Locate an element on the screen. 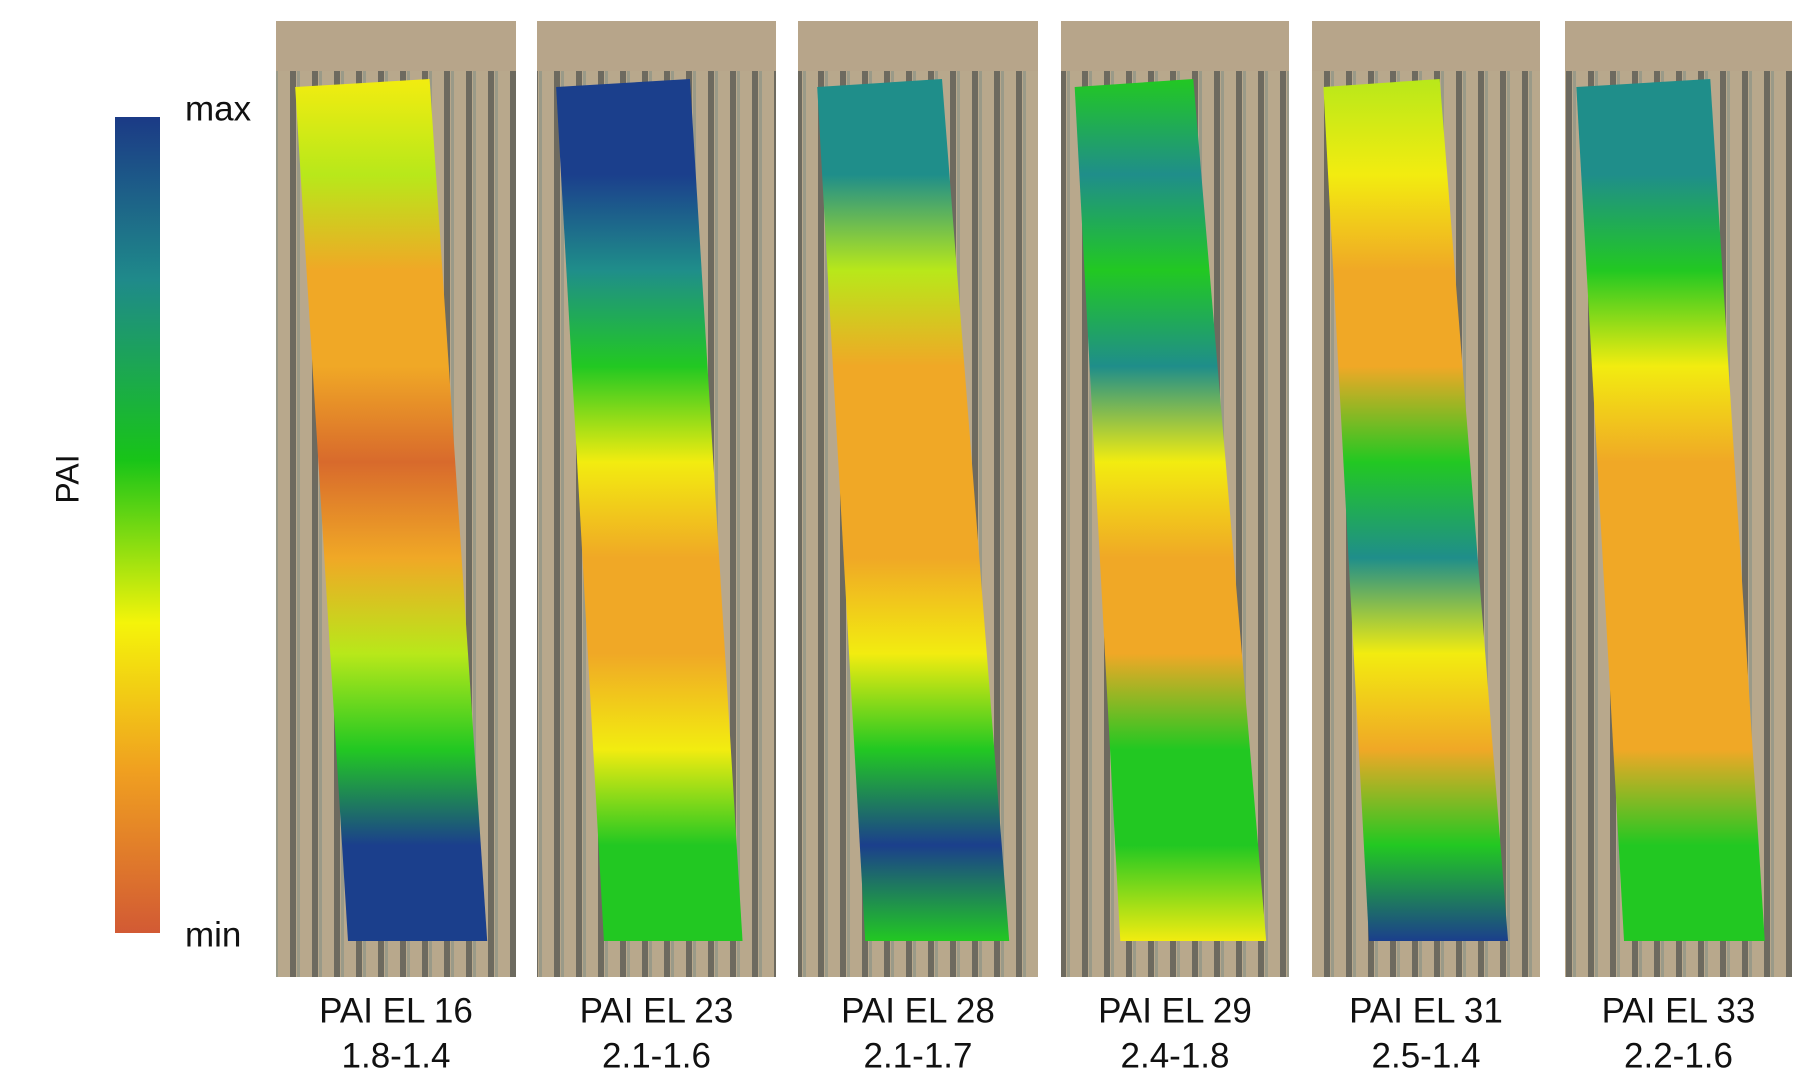 The height and width of the screenshot is (1080, 1812). panel: PAI EL 28 2.1-1.7 is located at coordinates (918, 548).